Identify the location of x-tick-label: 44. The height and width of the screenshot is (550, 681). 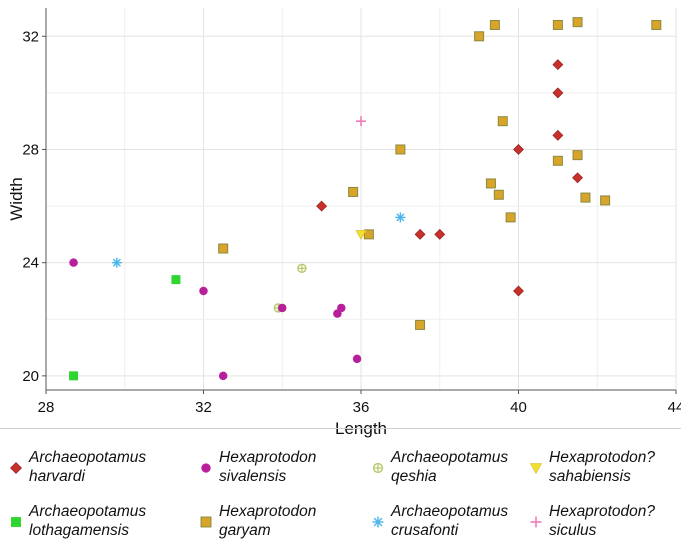
(674, 407).